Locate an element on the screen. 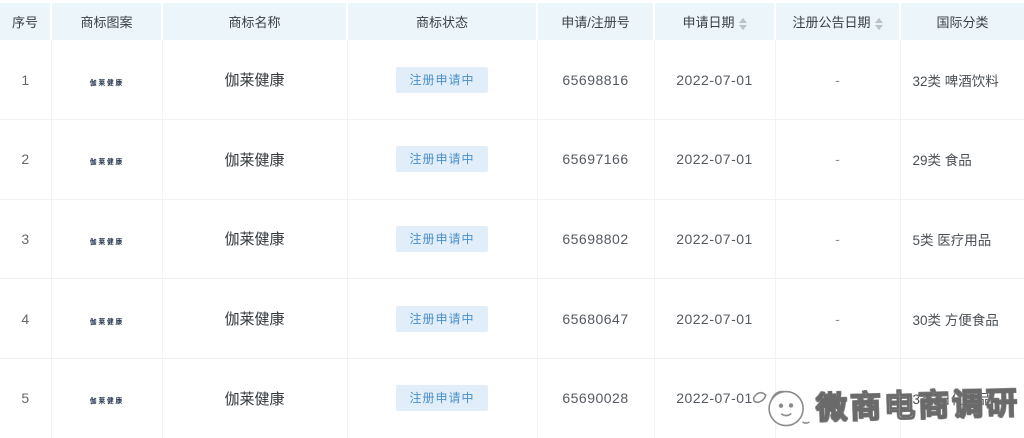  col-header-serial: 序号 is located at coordinates (25, 21).